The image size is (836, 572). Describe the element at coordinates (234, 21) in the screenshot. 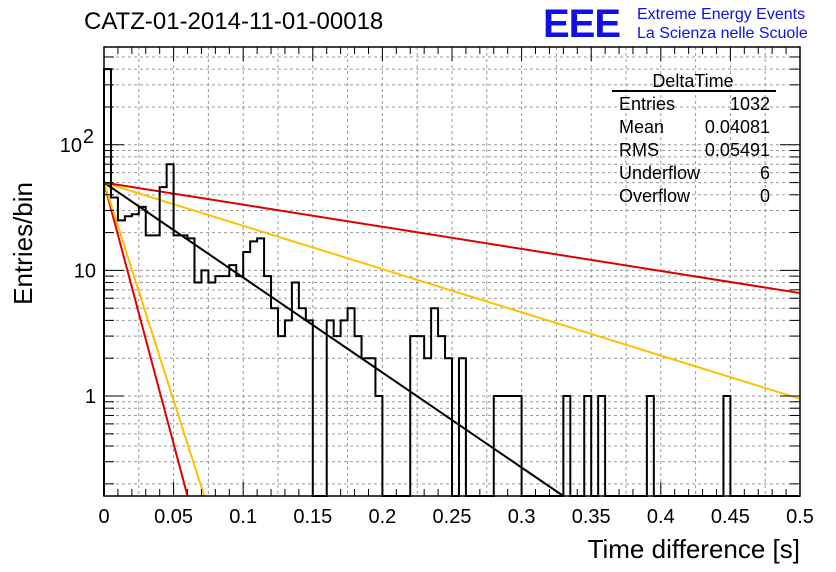

I see `page-title: CATZ-01-2014-11-01-00018` at that location.